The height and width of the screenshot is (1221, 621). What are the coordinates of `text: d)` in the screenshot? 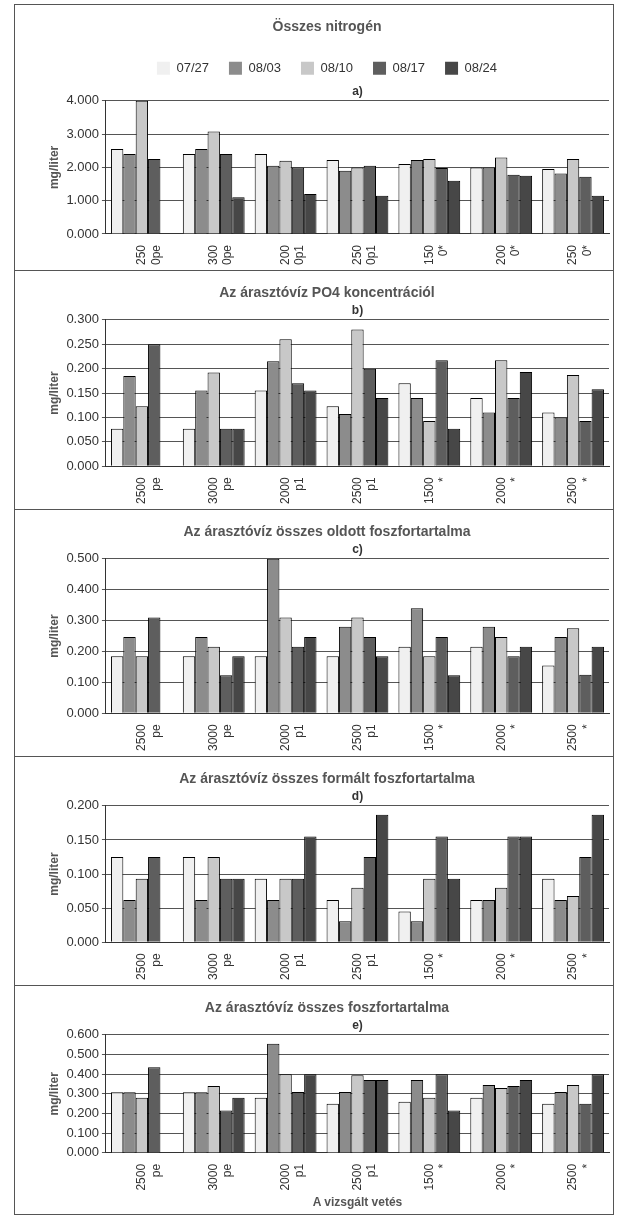 It's located at (357, 796).